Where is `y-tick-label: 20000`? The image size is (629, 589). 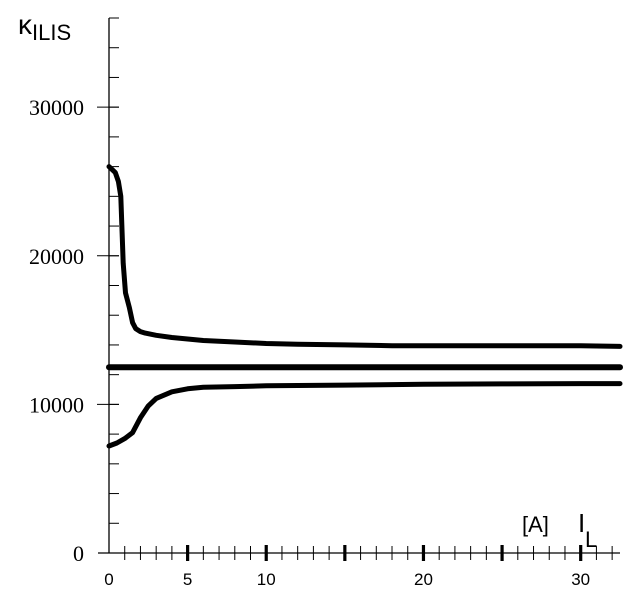
y-tick-label: 20000 is located at coordinates (56, 256).